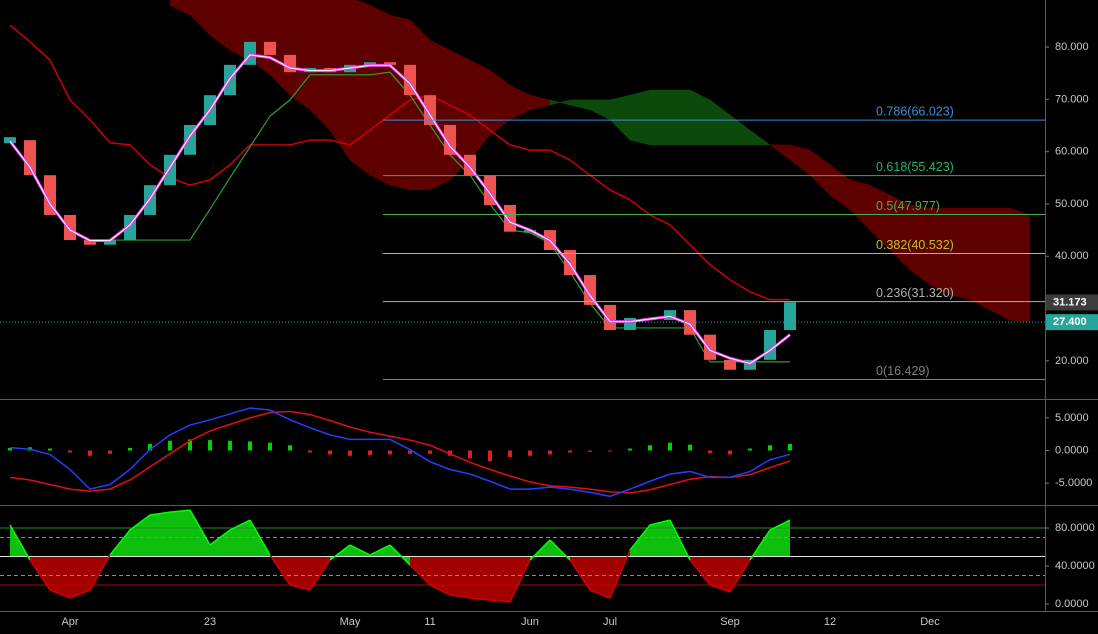  What do you see at coordinates (1072, 361) in the screenshot?
I see `y-tick-label: 20.000` at bounding box center [1072, 361].